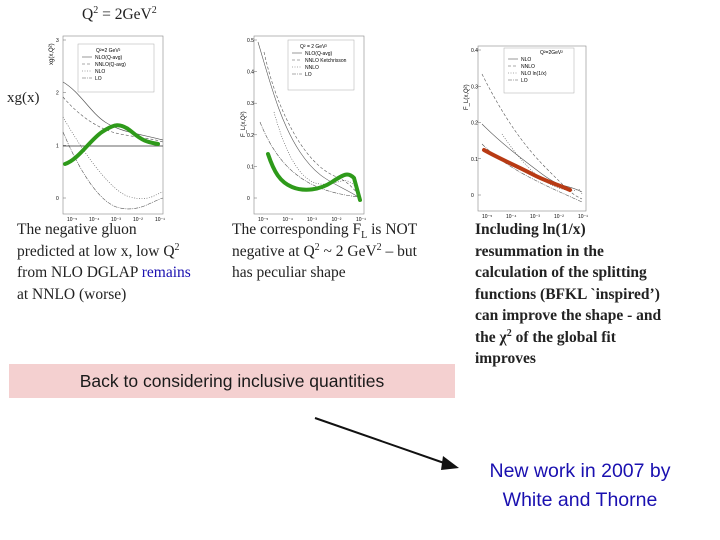 This screenshot has height=540, width=720. I want to click on inclusive-quantities-banner: Back to considering inclusive quantities, so click(232, 381).